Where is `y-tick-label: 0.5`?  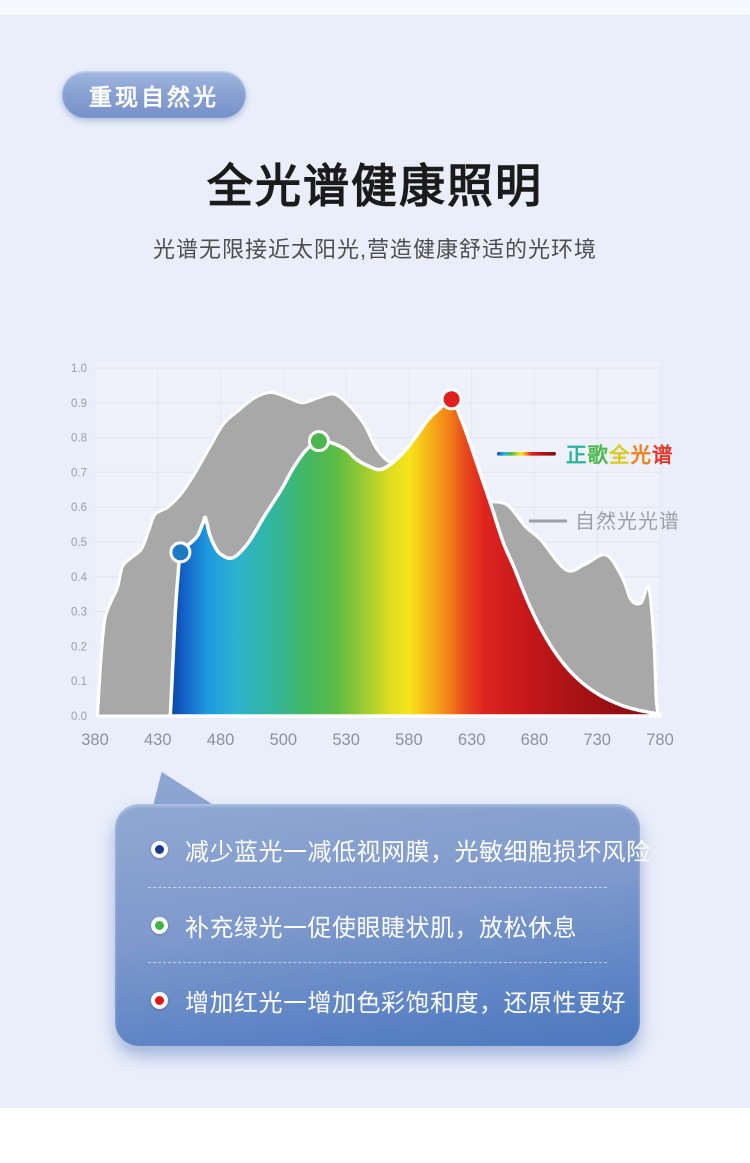 y-tick-label: 0.5 is located at coordinates (79, 543).